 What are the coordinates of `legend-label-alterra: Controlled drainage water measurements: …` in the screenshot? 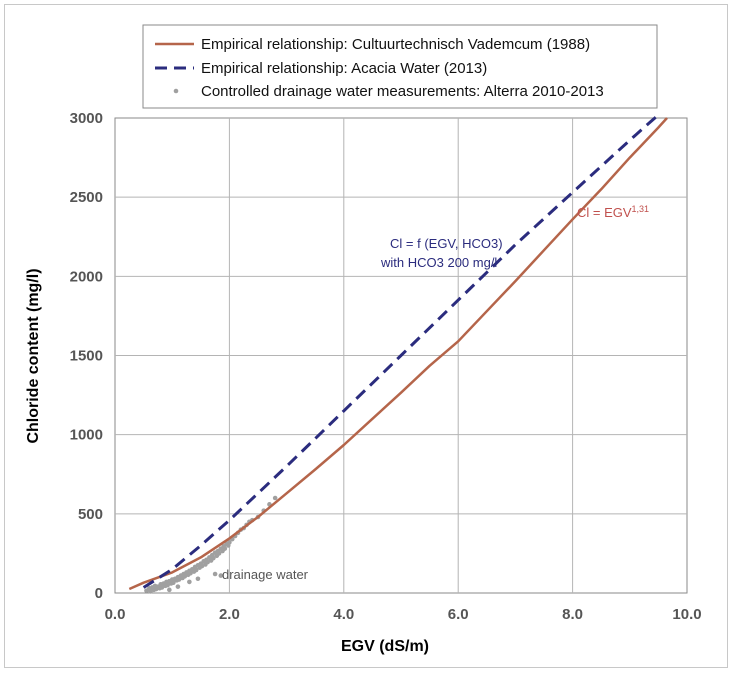 It's located at (402, 91).